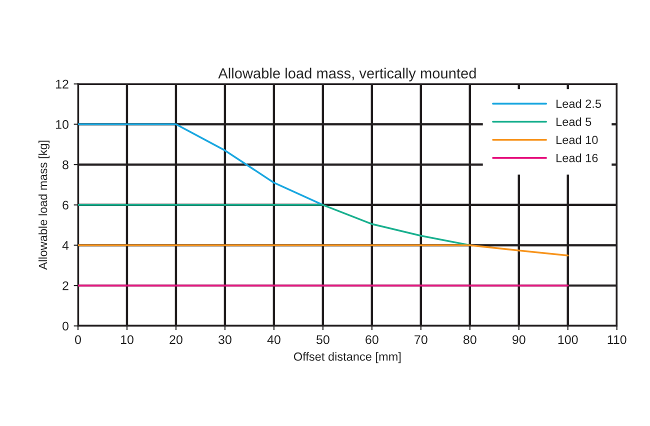  Describe the element at coordinates (323, 339) in the screenshot. I see `x-tick-label: 50` at that location.